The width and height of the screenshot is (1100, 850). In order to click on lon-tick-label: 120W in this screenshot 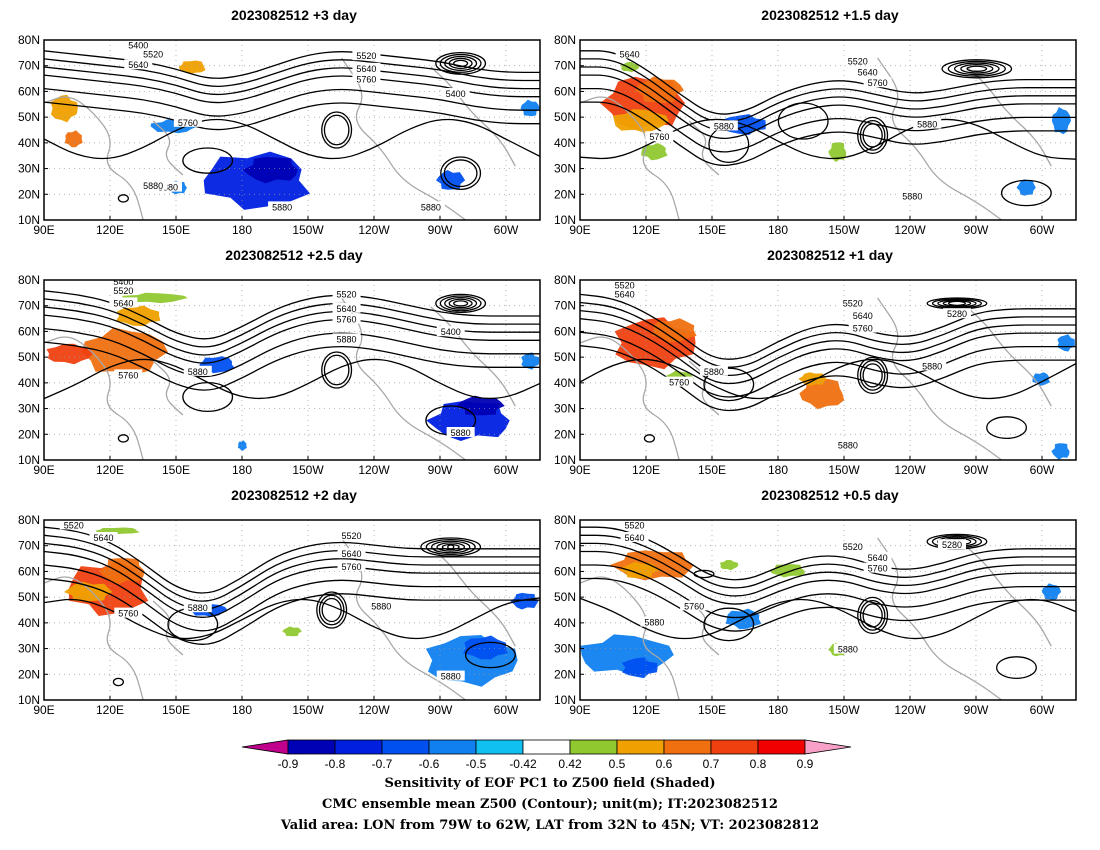, I will do `click(910, 710)`.